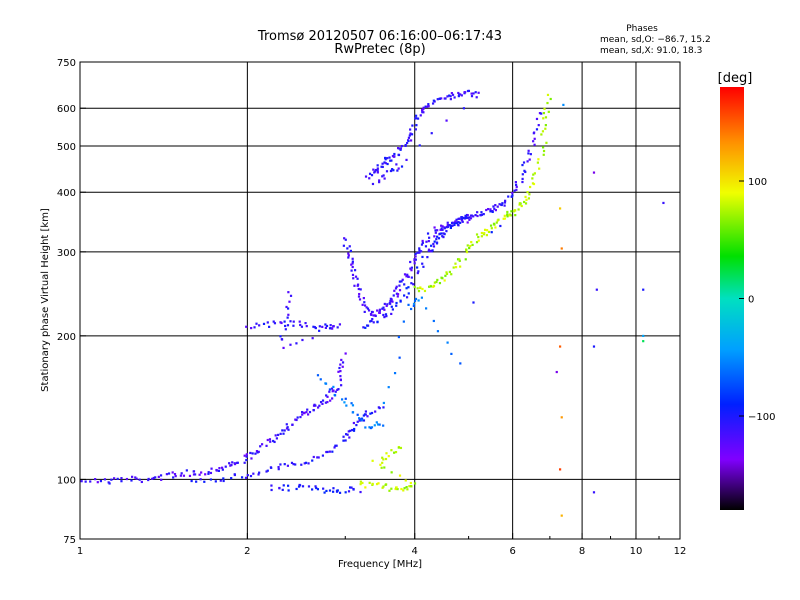  What do you see at coordinates (751, 300) in the screenshot?
I see `colorbar-tick-label: 0` at bounding box center [751, 300].